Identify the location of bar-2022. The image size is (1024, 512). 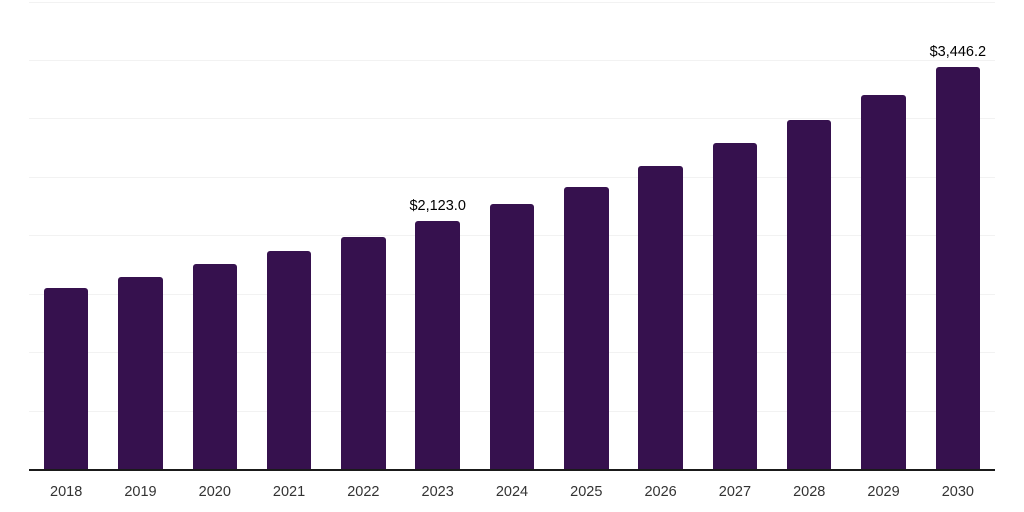
(363, 353).